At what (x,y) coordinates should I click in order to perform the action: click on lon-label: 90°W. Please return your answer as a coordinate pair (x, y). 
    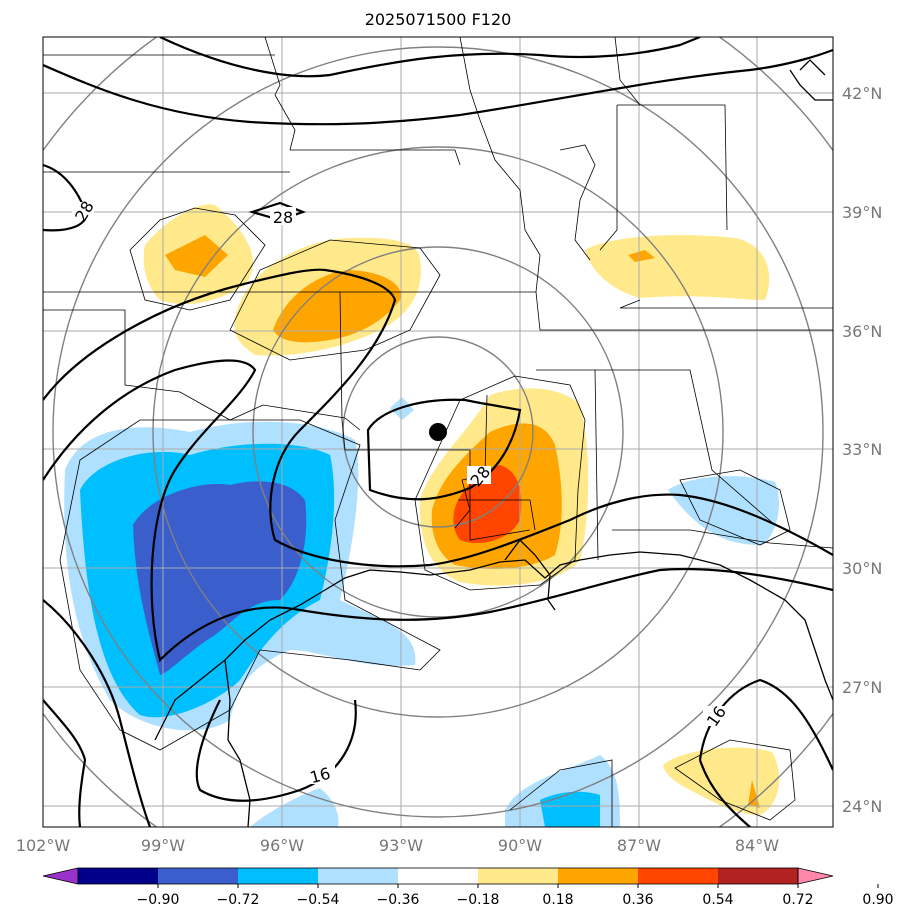
    Looking at the image, I should click on (520, 845).